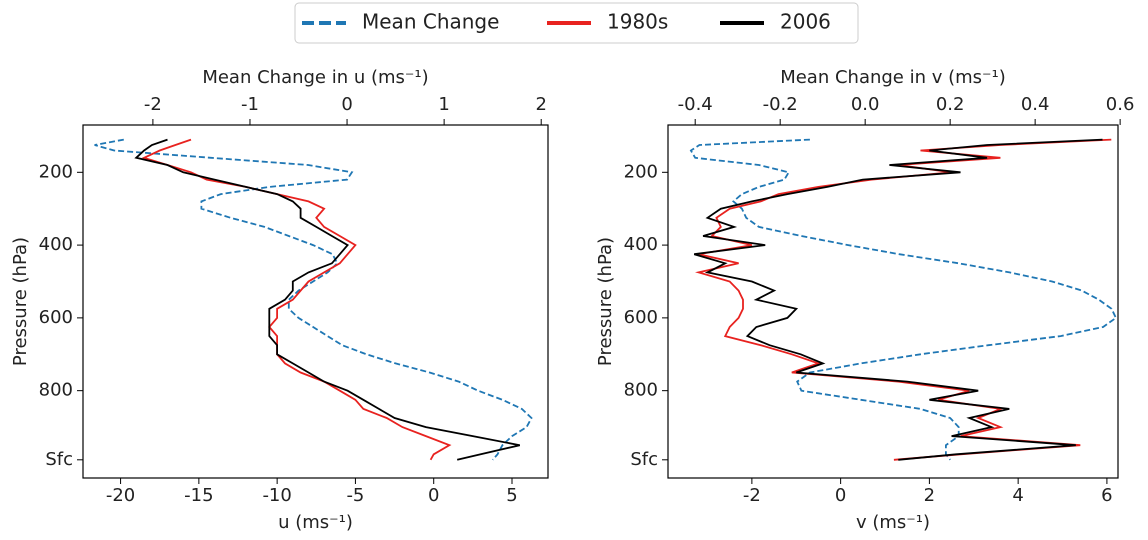 The width and height of the screenshot is (1148, 540). I want to click on x-tick-label: 4, so click(1017, 495).